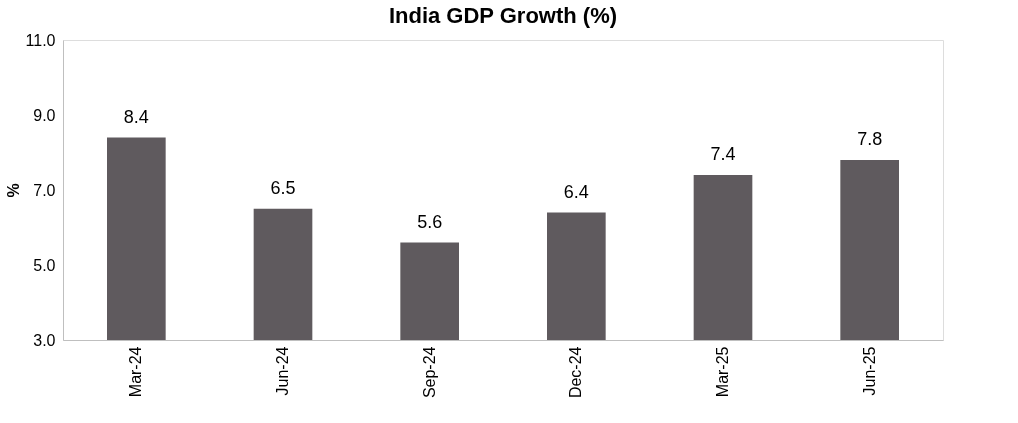 This screenshot has height=423, width=1018. Describe the element at coordinates (44, 190) in the screenshot. I see `y-tick-label: 7.0` at that location.